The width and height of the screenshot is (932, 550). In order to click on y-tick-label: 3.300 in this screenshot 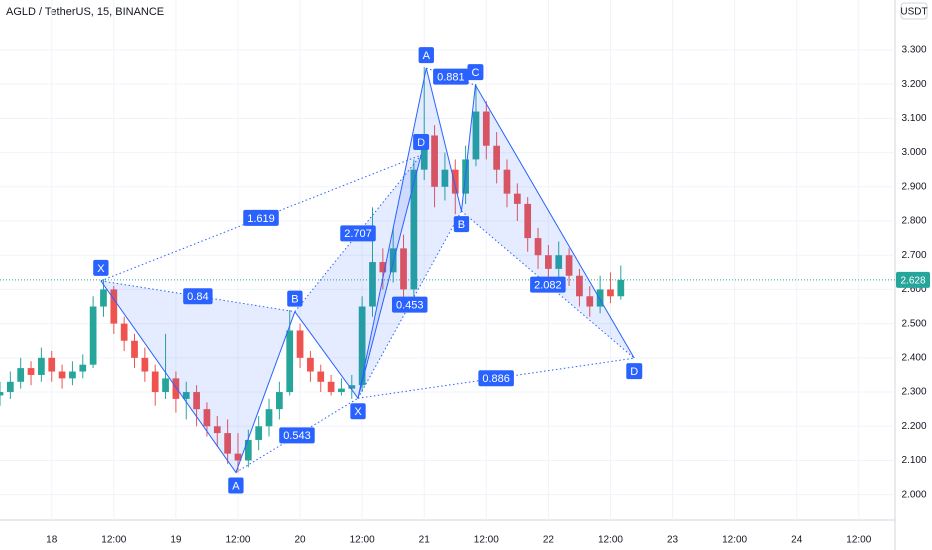, I will do `click(913, 50)`.